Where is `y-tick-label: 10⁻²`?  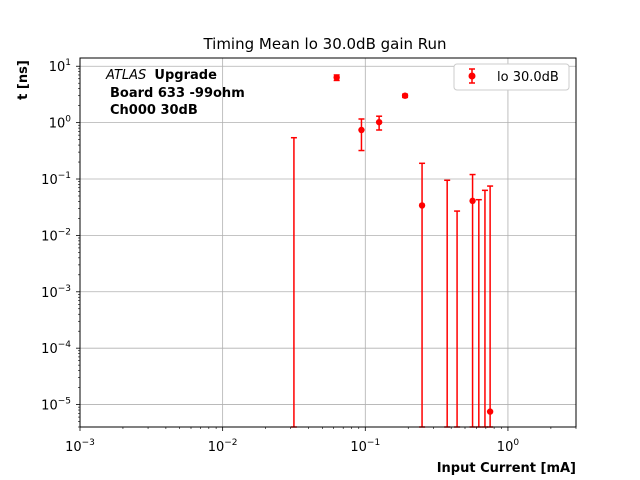 y-tick-label: 10⁻² is located at coordinates (56, 235).